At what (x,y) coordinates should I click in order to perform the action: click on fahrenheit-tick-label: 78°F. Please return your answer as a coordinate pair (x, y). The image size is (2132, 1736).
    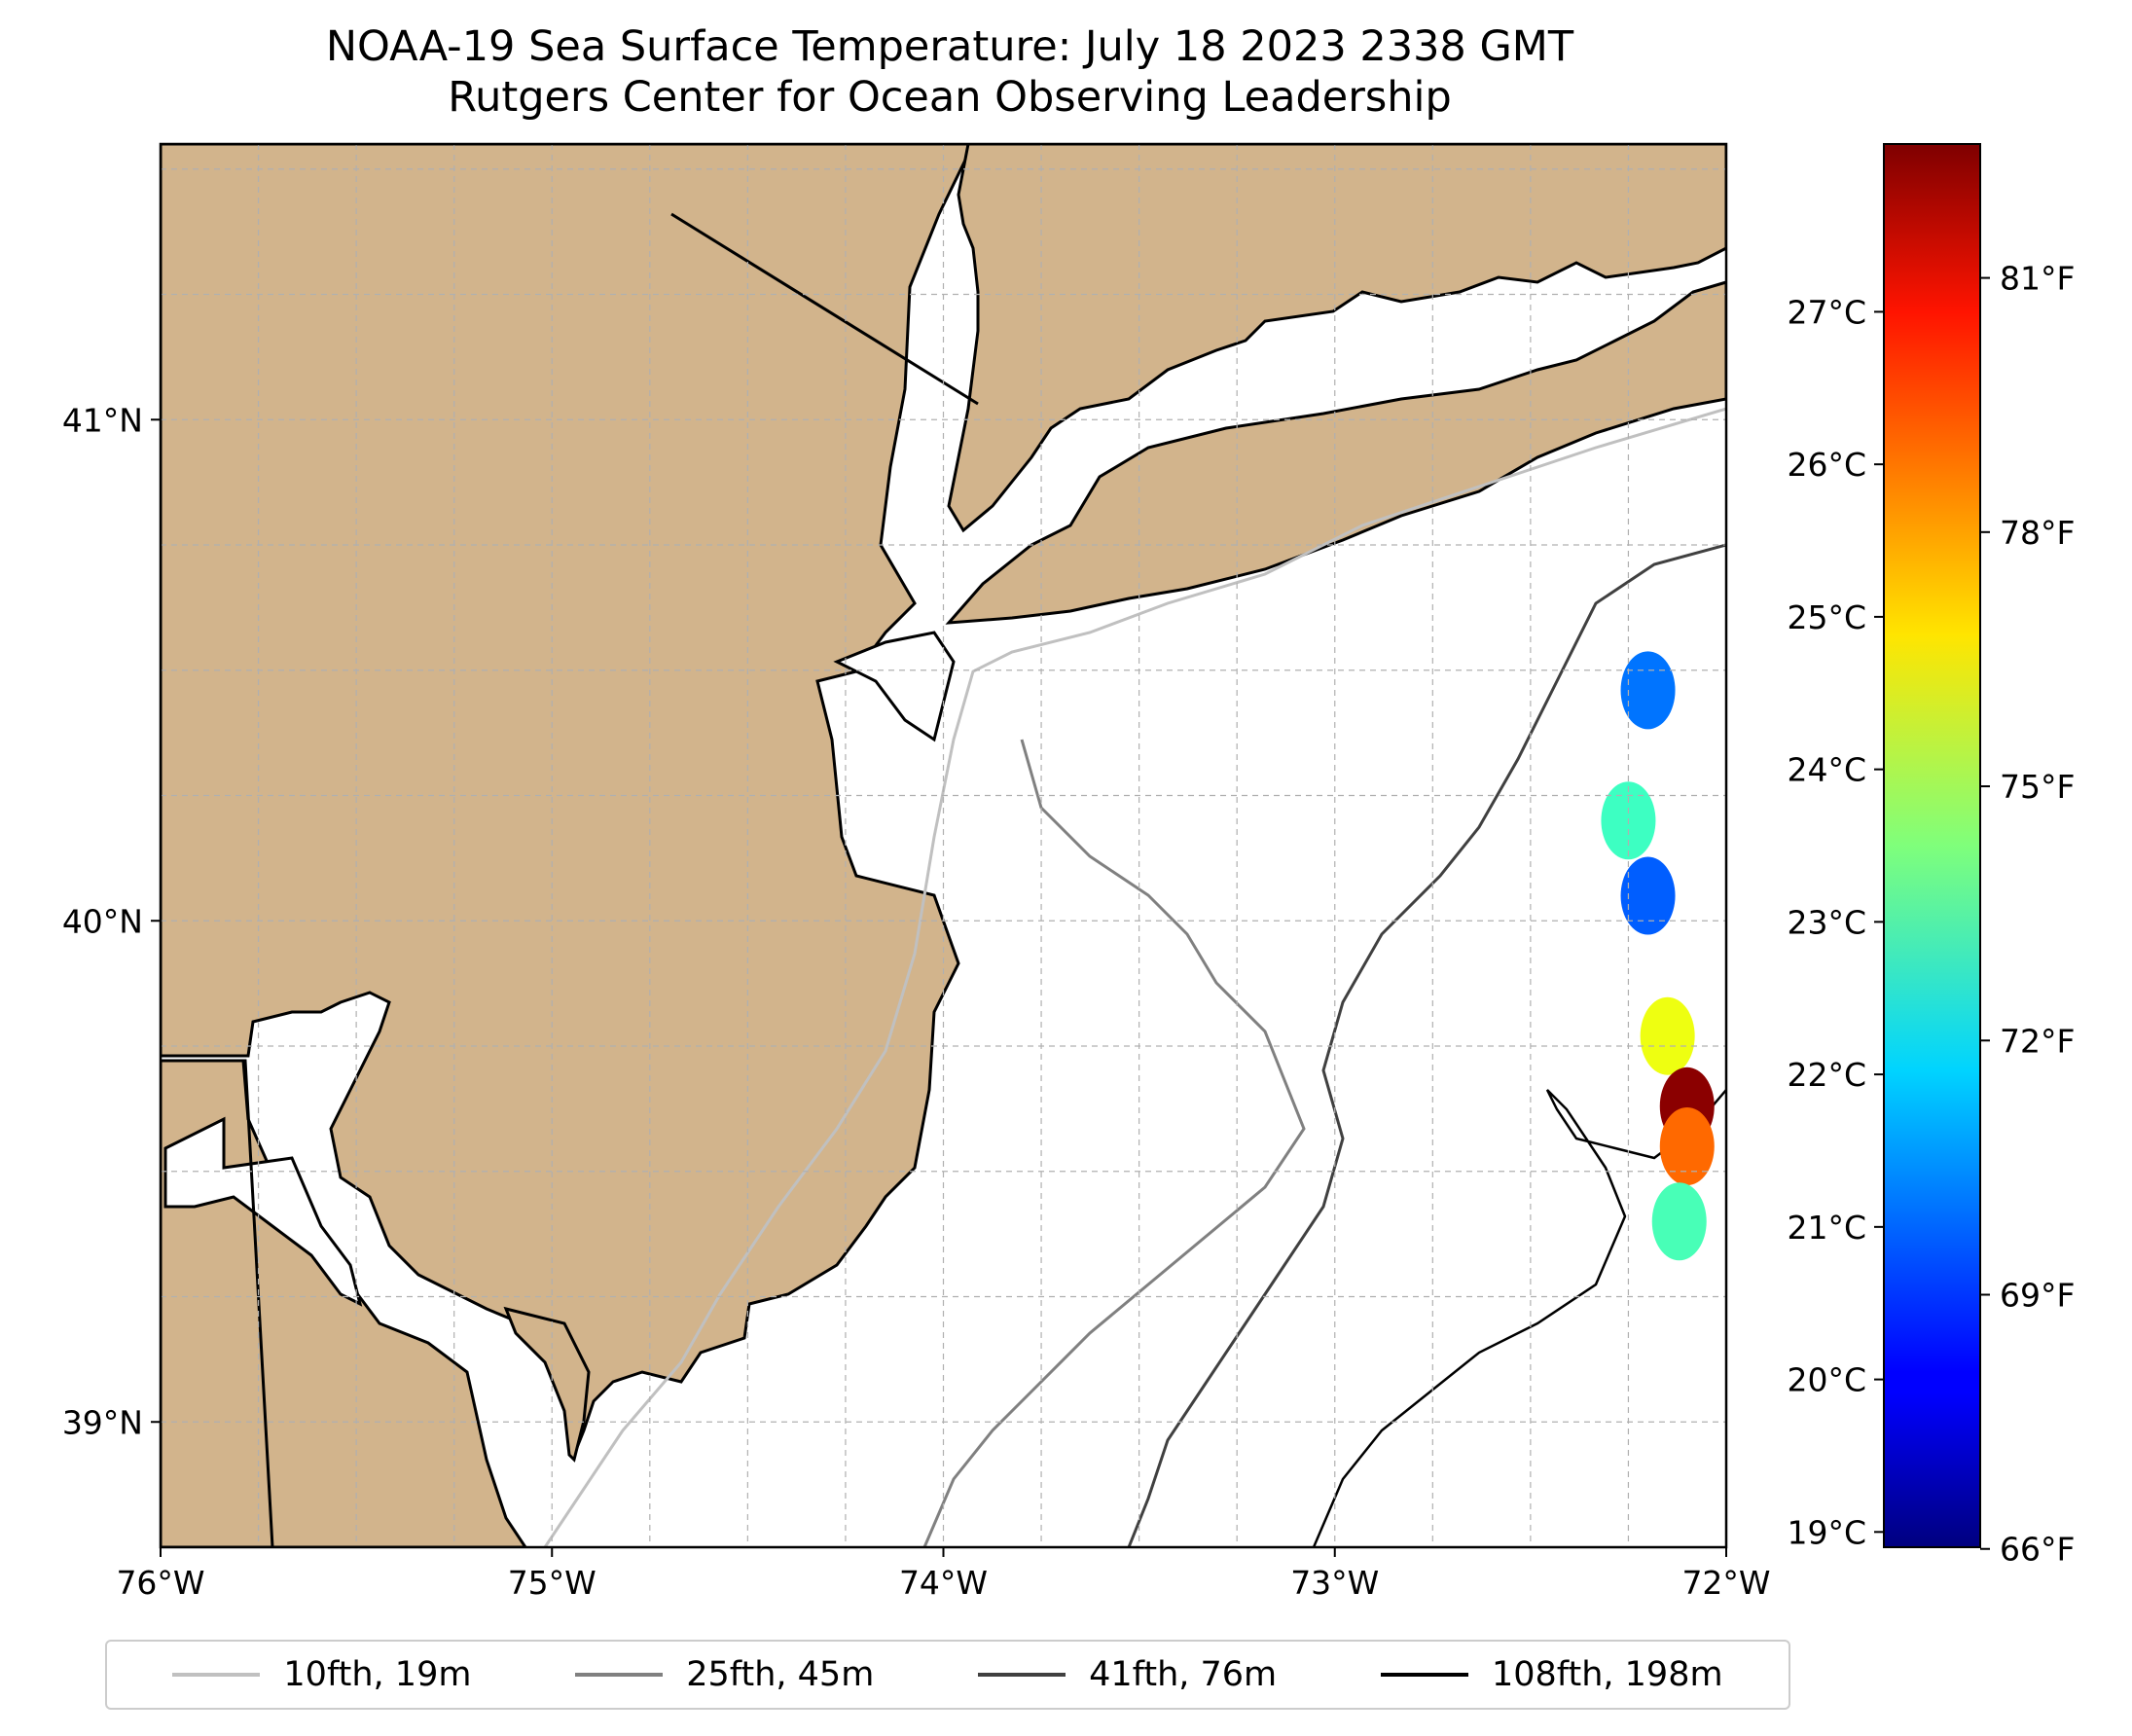
    Looking at the image, I should click on (2038, 533).